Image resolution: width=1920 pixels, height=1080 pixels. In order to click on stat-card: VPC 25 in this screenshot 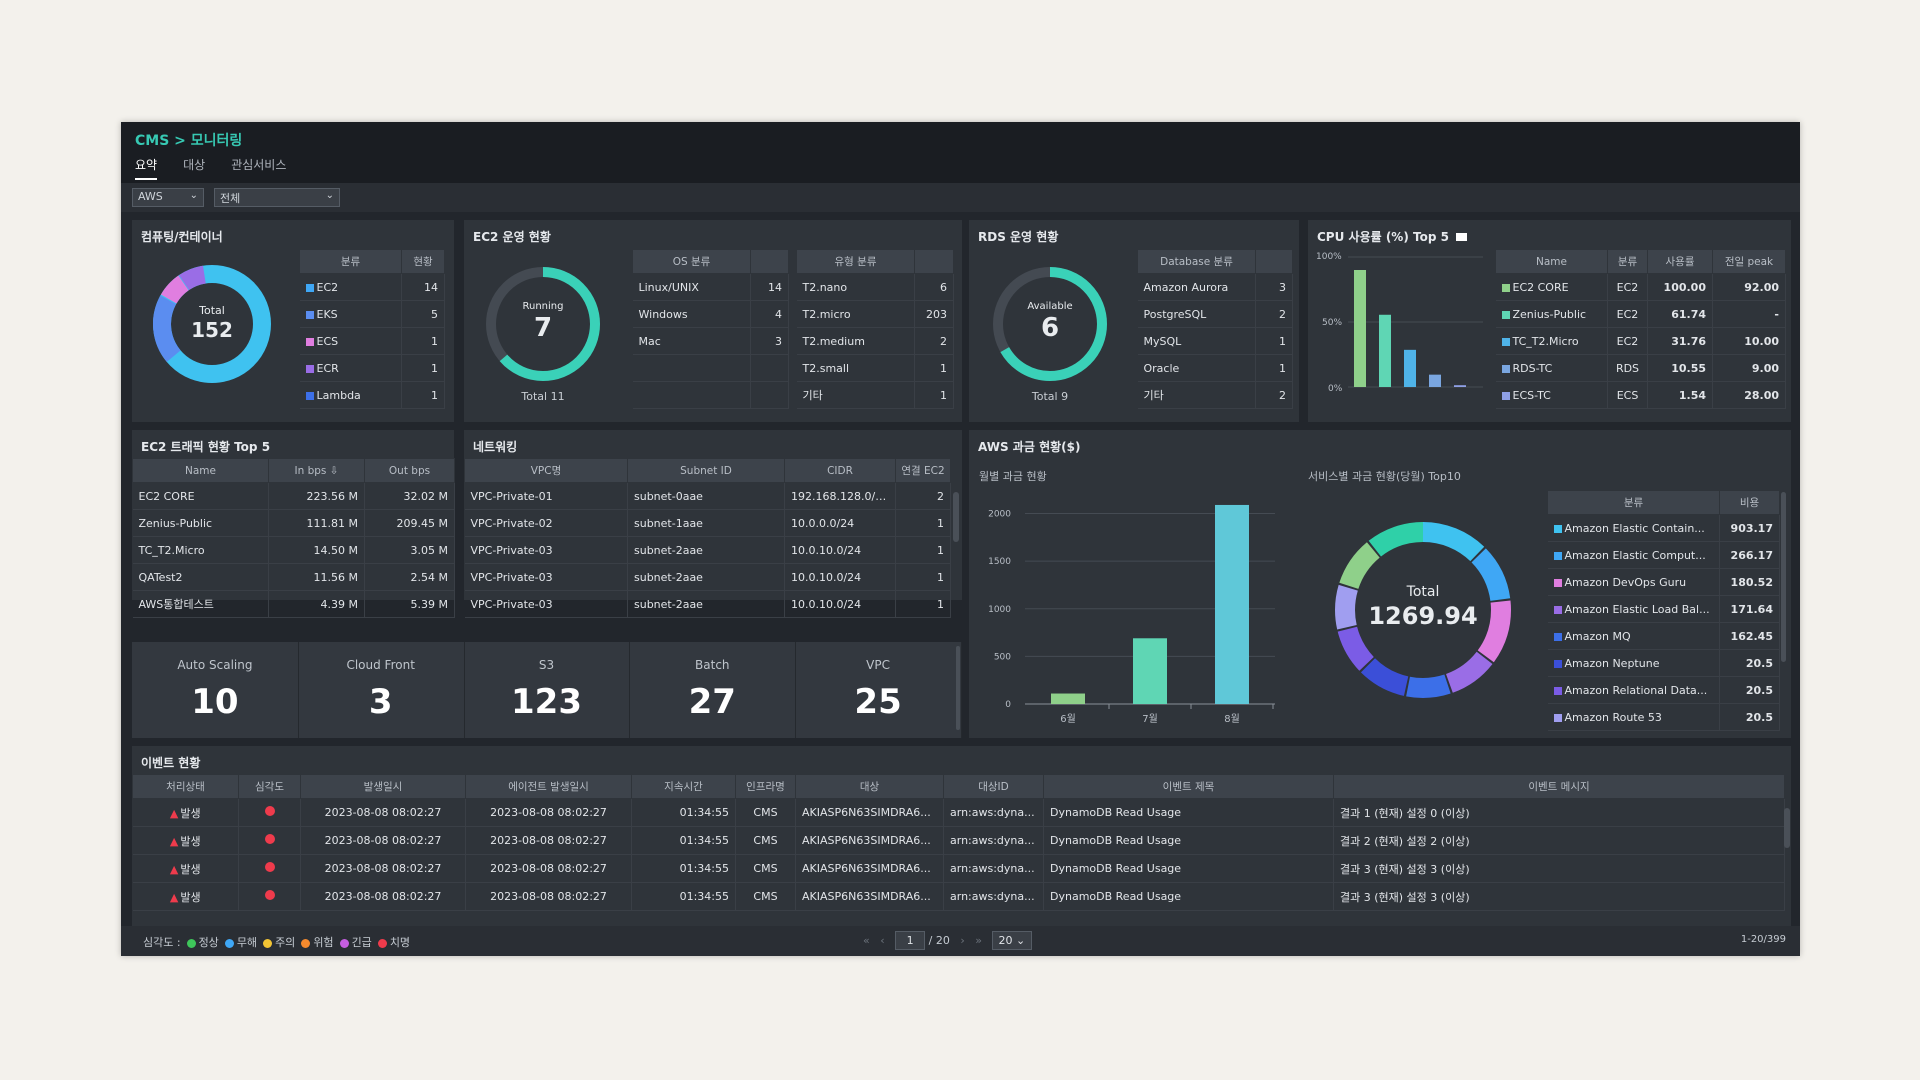, I will do `click(878, 690)`.